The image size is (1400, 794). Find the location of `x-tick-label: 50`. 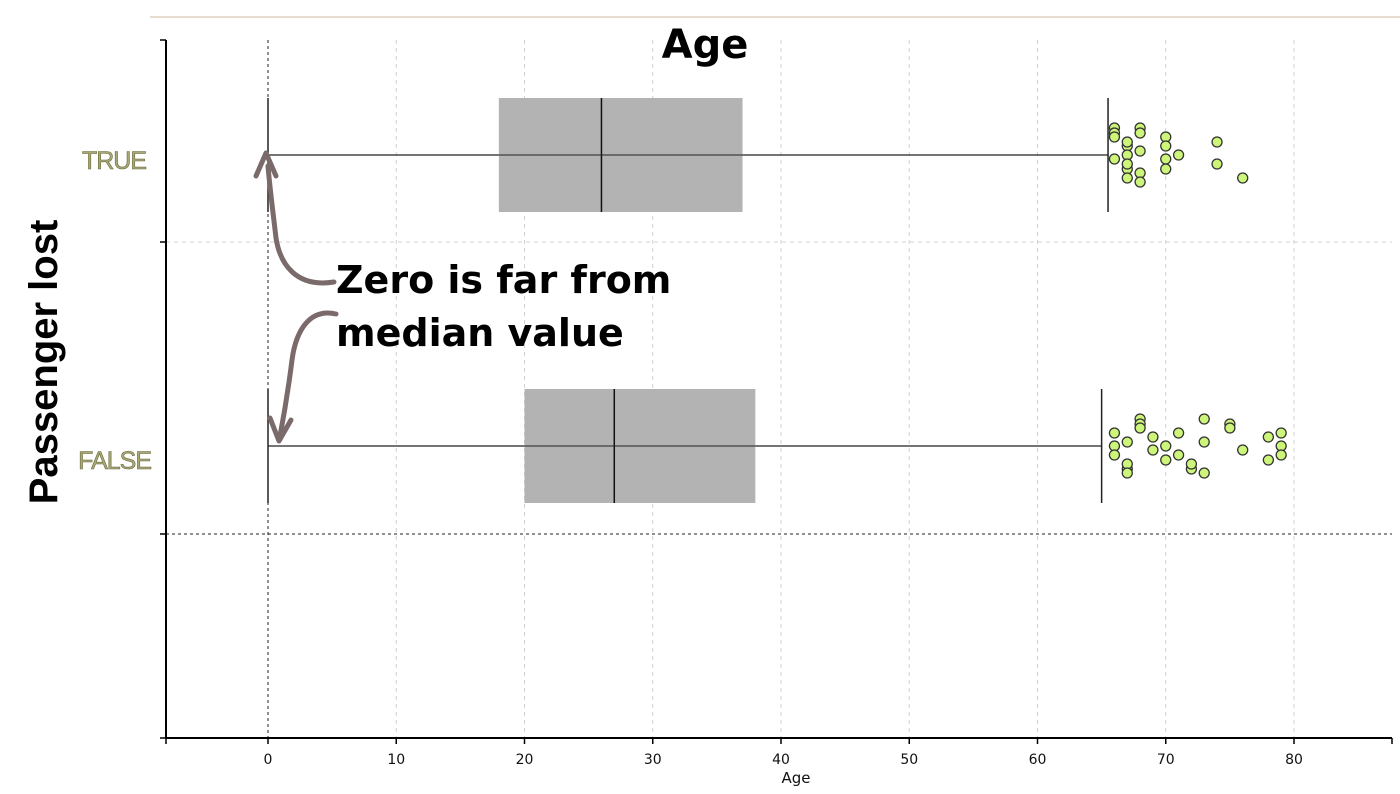

x-tick-label: 50 is located at coordinates (909, 760).